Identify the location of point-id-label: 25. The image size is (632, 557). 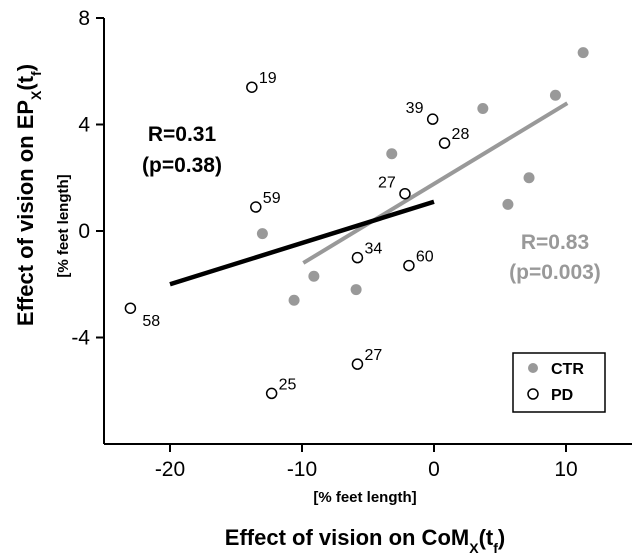
(288, 384).